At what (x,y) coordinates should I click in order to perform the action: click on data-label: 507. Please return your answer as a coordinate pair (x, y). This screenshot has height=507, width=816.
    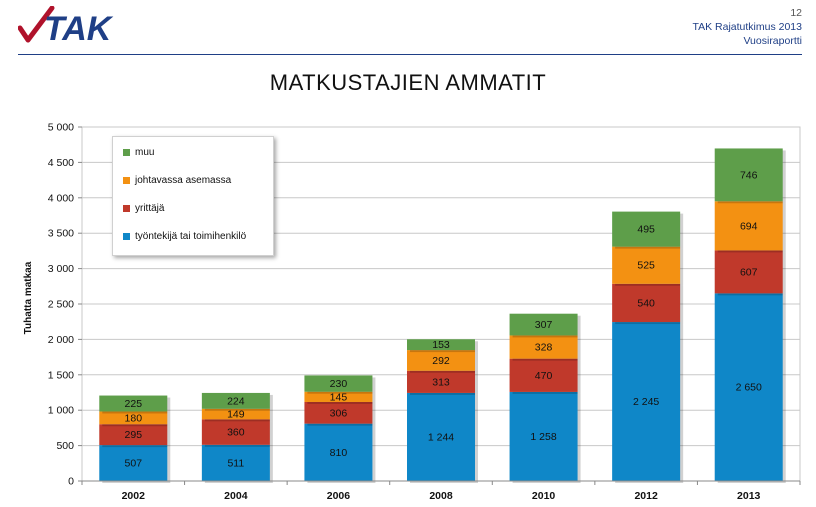
    Looking at the image, I should click on (134, 464).